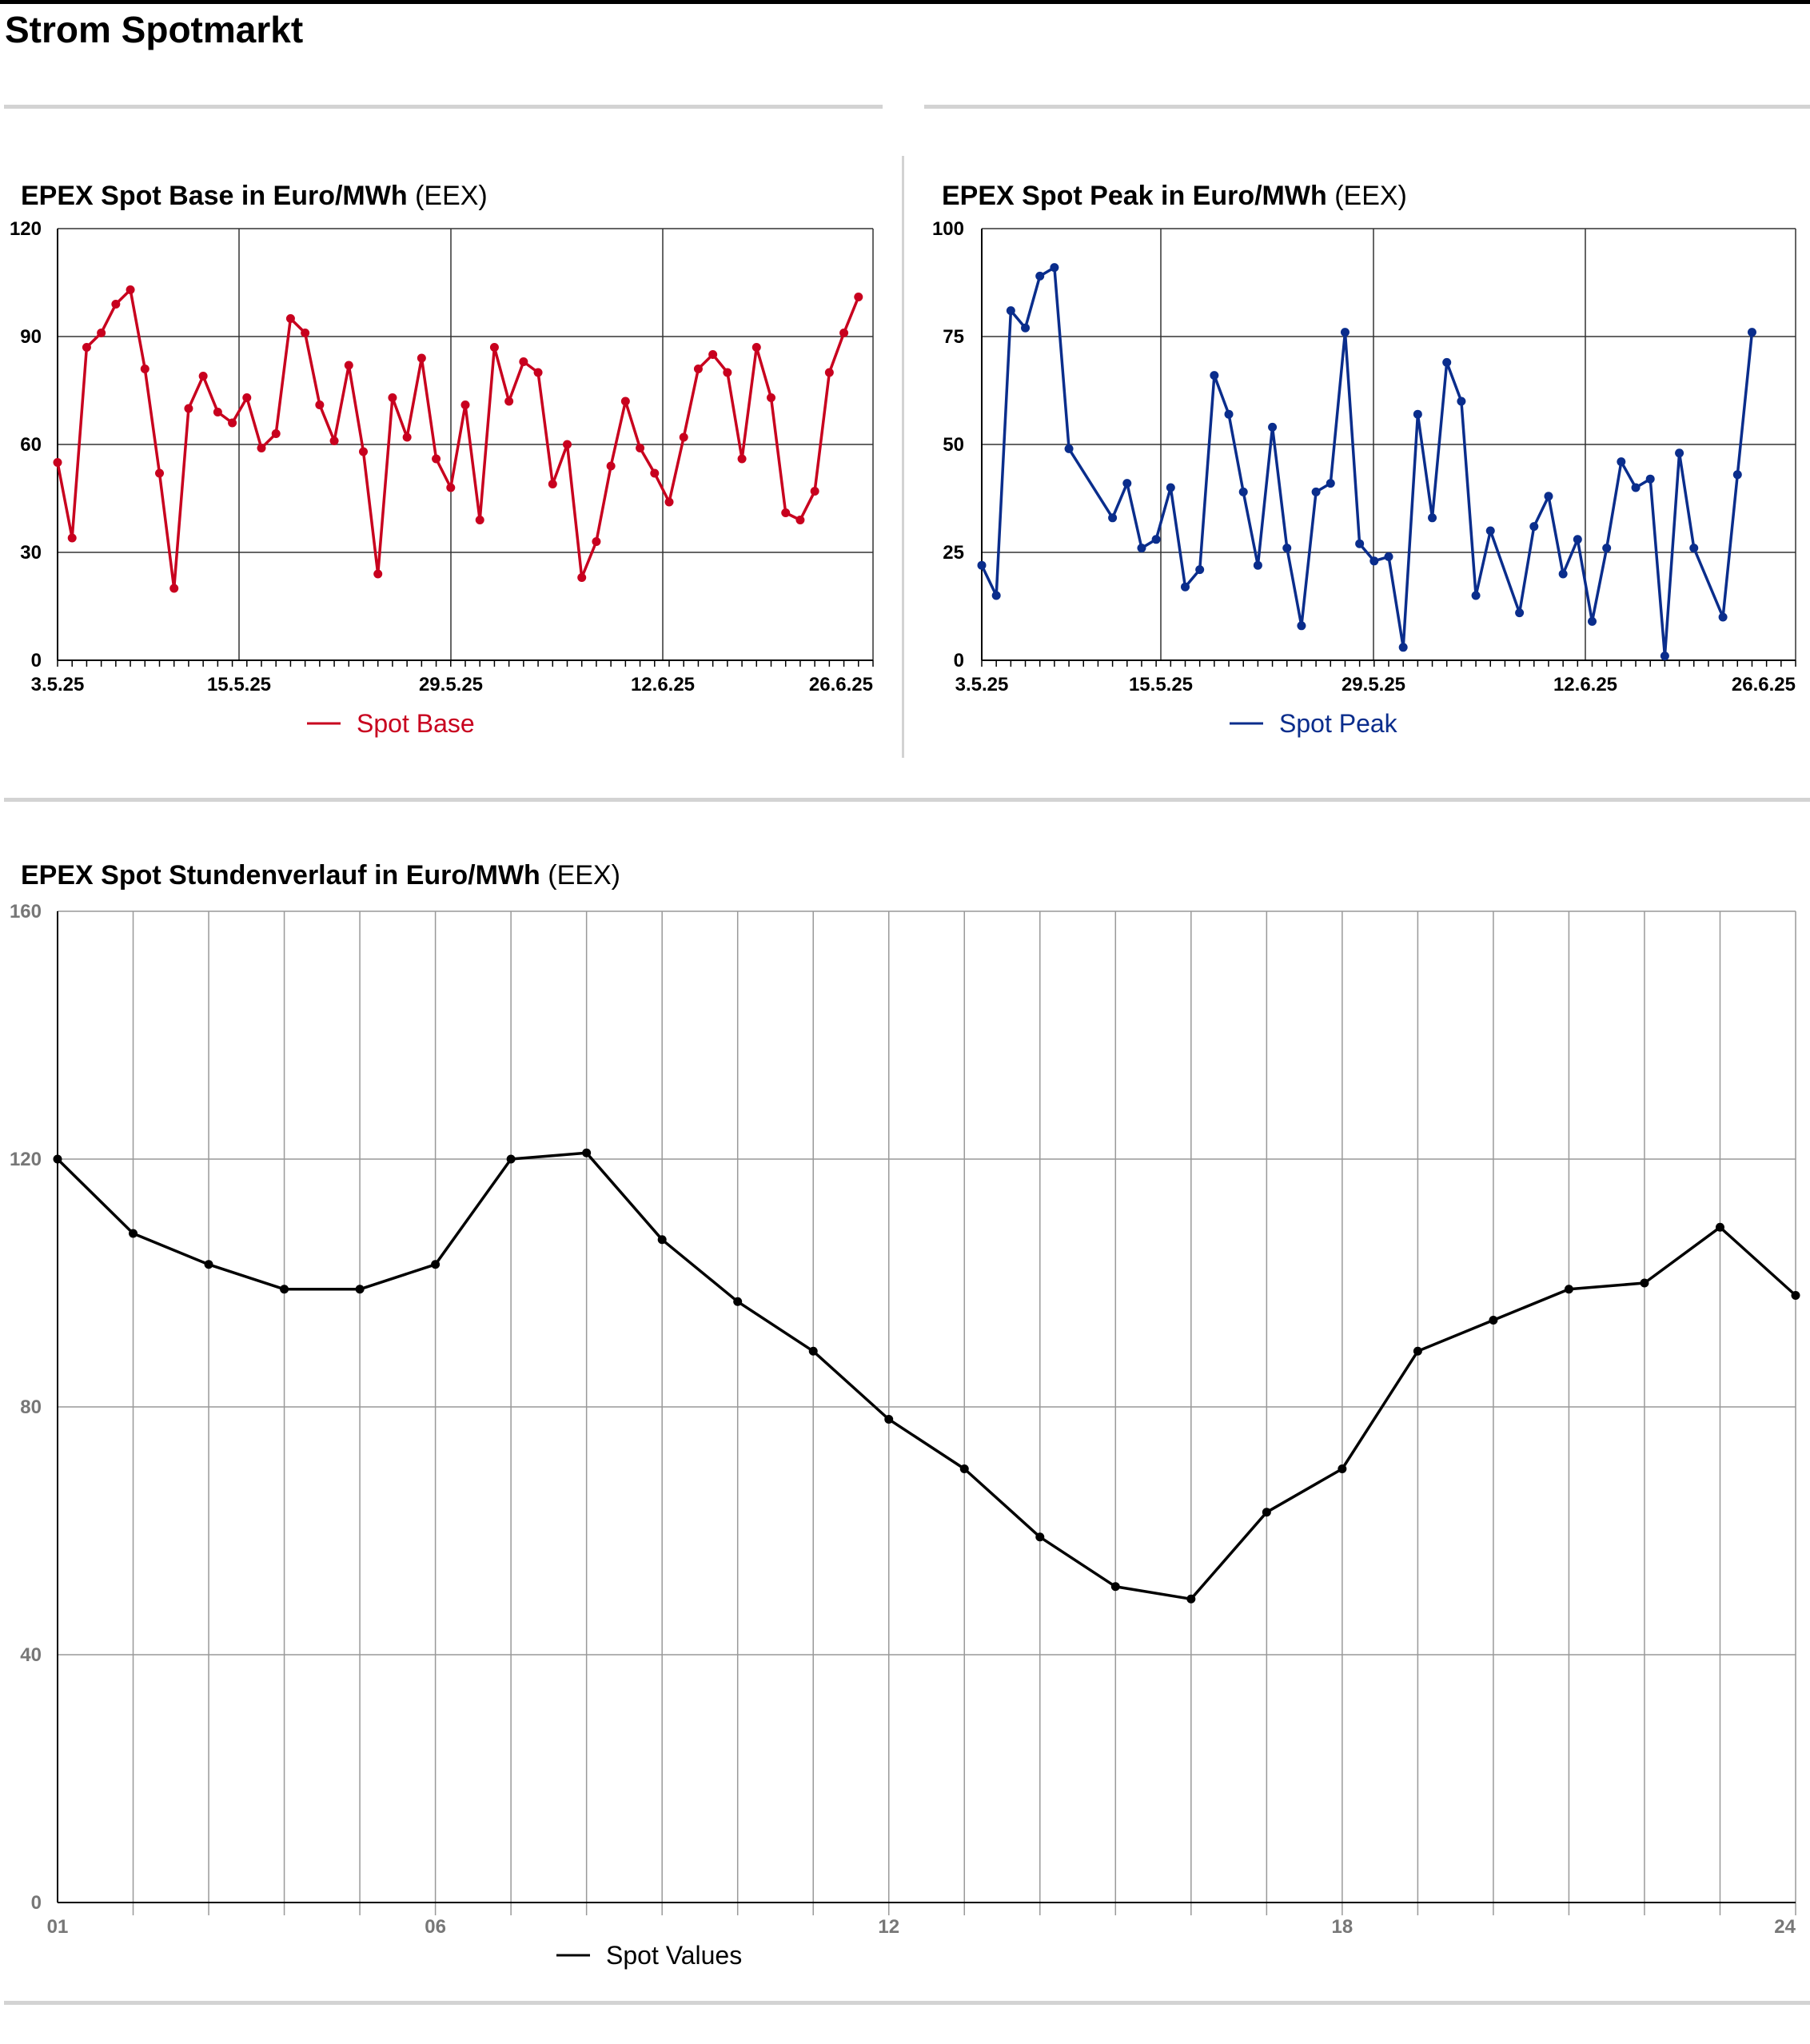 Image resolution: width=1810 pixels, height=2044 pixels. What do you see at coordinates (584, 875) in the screenshot?
I see `hourly-chart-source: (EEX)` at bounding box center [584, 875].